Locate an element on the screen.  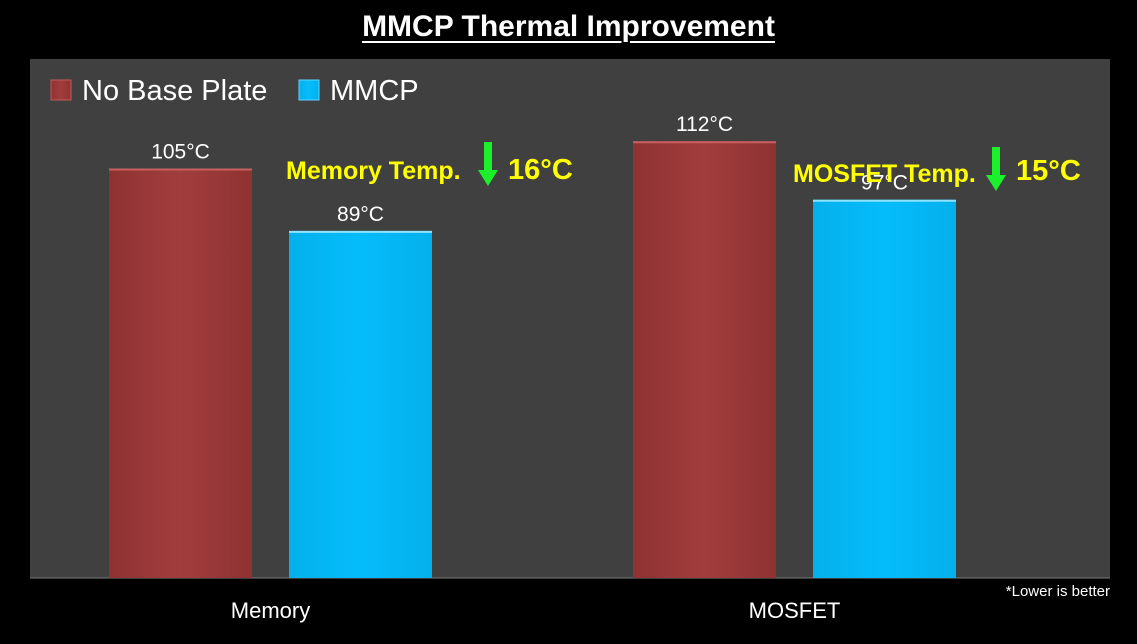
bar-mmcp-memory is located at coordinates (360, 404).